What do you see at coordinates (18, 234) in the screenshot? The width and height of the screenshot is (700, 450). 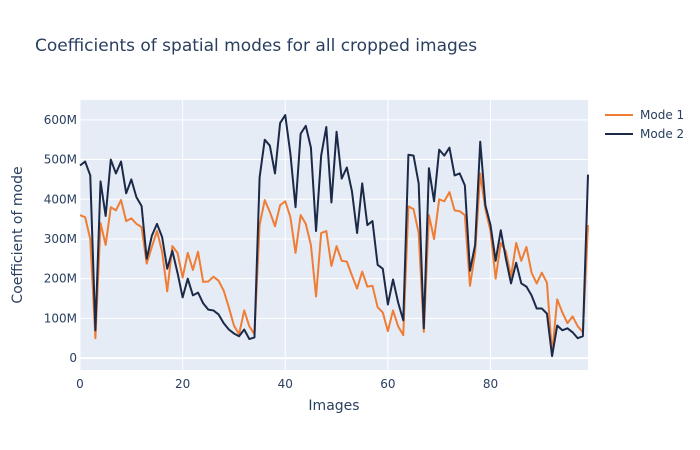 I see `y-axis-title: Coefficient of mode` at bounding box center [18, 234].